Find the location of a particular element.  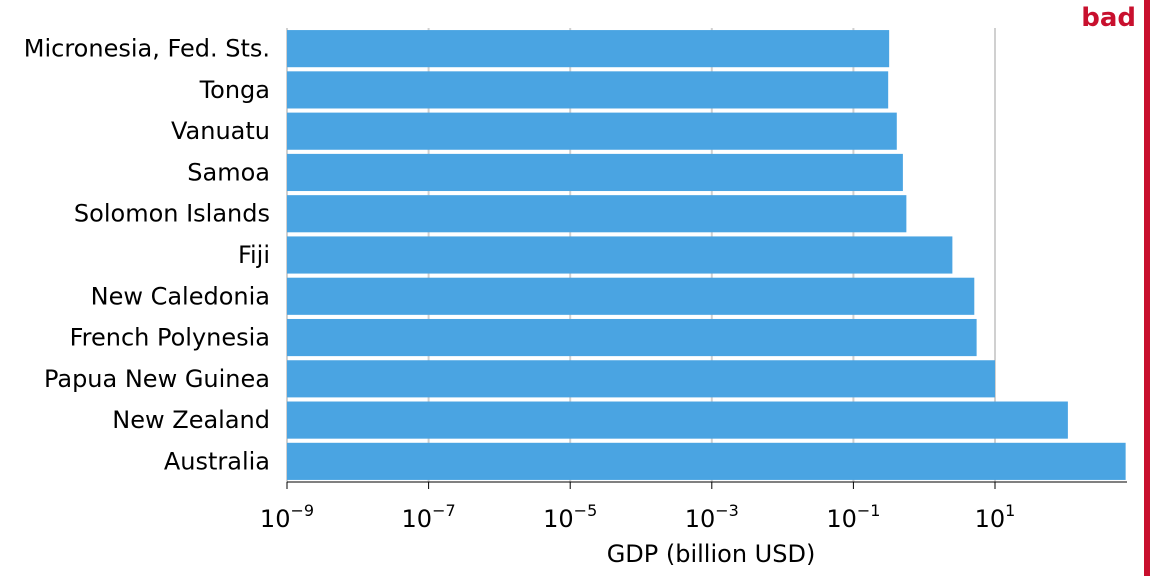

category-label: Solomon Islands is located at coordinates (172, 214).